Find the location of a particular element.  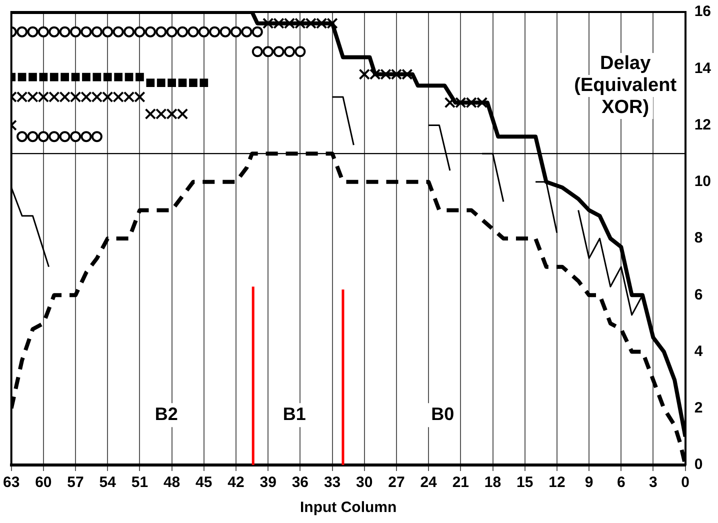

y-tick-label: 16 is located at coordinates (703, 11).